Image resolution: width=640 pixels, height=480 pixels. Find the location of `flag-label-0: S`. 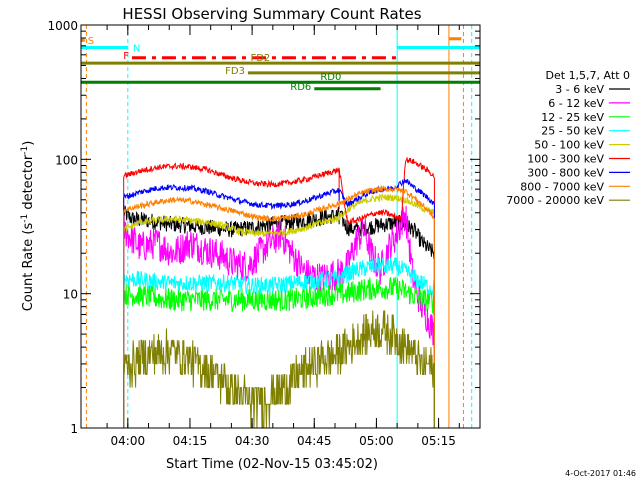

flag-label-0: S is located at coordinates (91, 41).